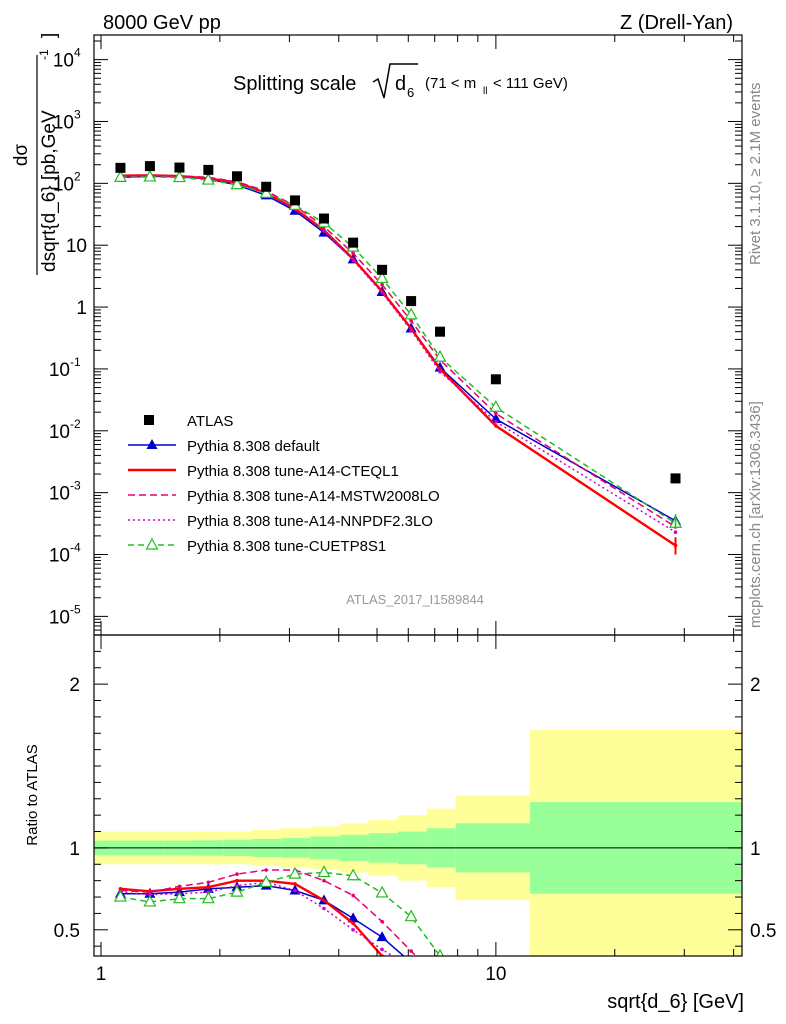 This screenshot has width=786, height=1024. What do you see at coordinates (75, 486) in the screenshot?
I see `y-tick-exponent: -3` at bounding box center [75, 486].